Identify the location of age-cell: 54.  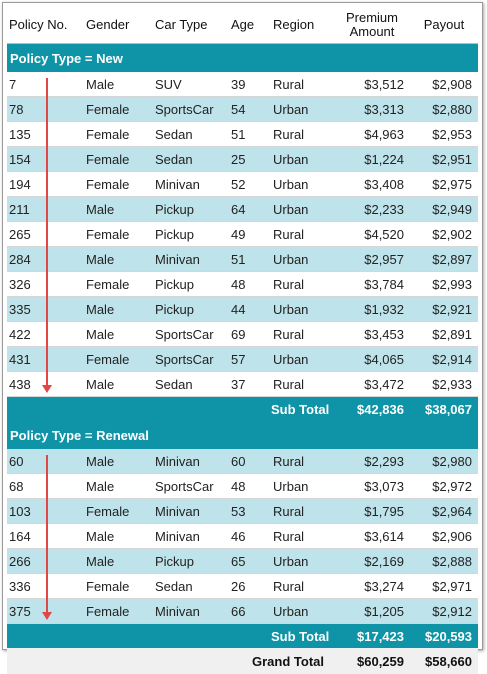
(250, 109).